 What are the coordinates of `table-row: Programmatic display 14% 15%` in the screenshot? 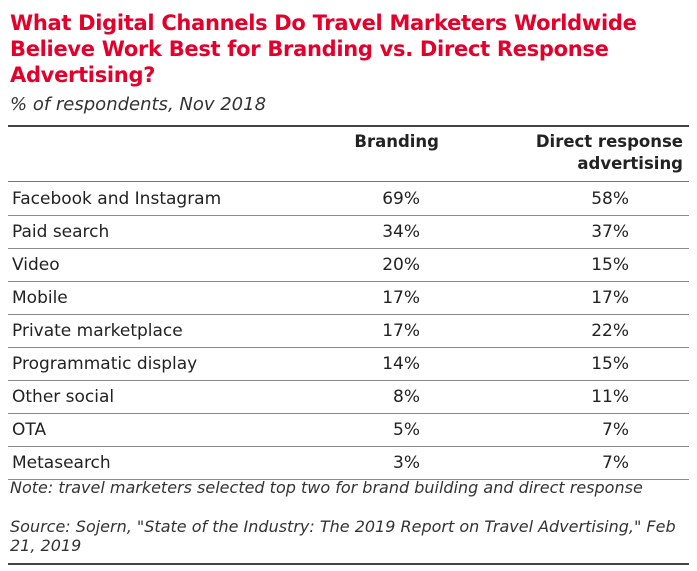 It's located at (348, 364).